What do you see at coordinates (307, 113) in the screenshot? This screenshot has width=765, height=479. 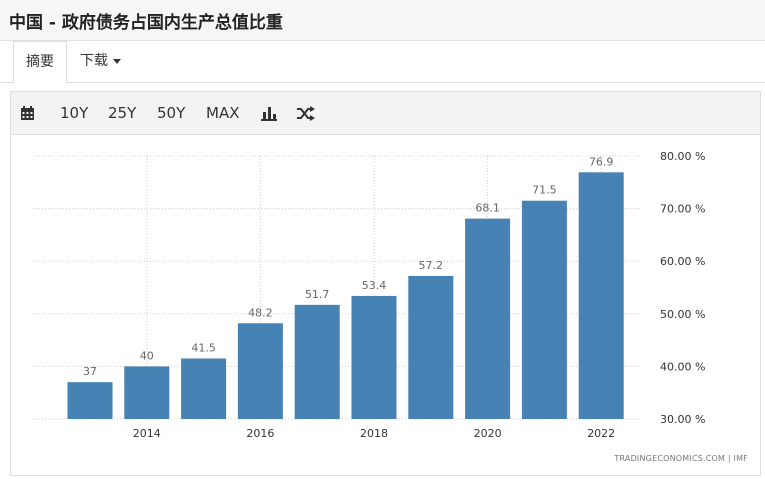 I see `shuffle-icon` at bounding box center [307, 113].